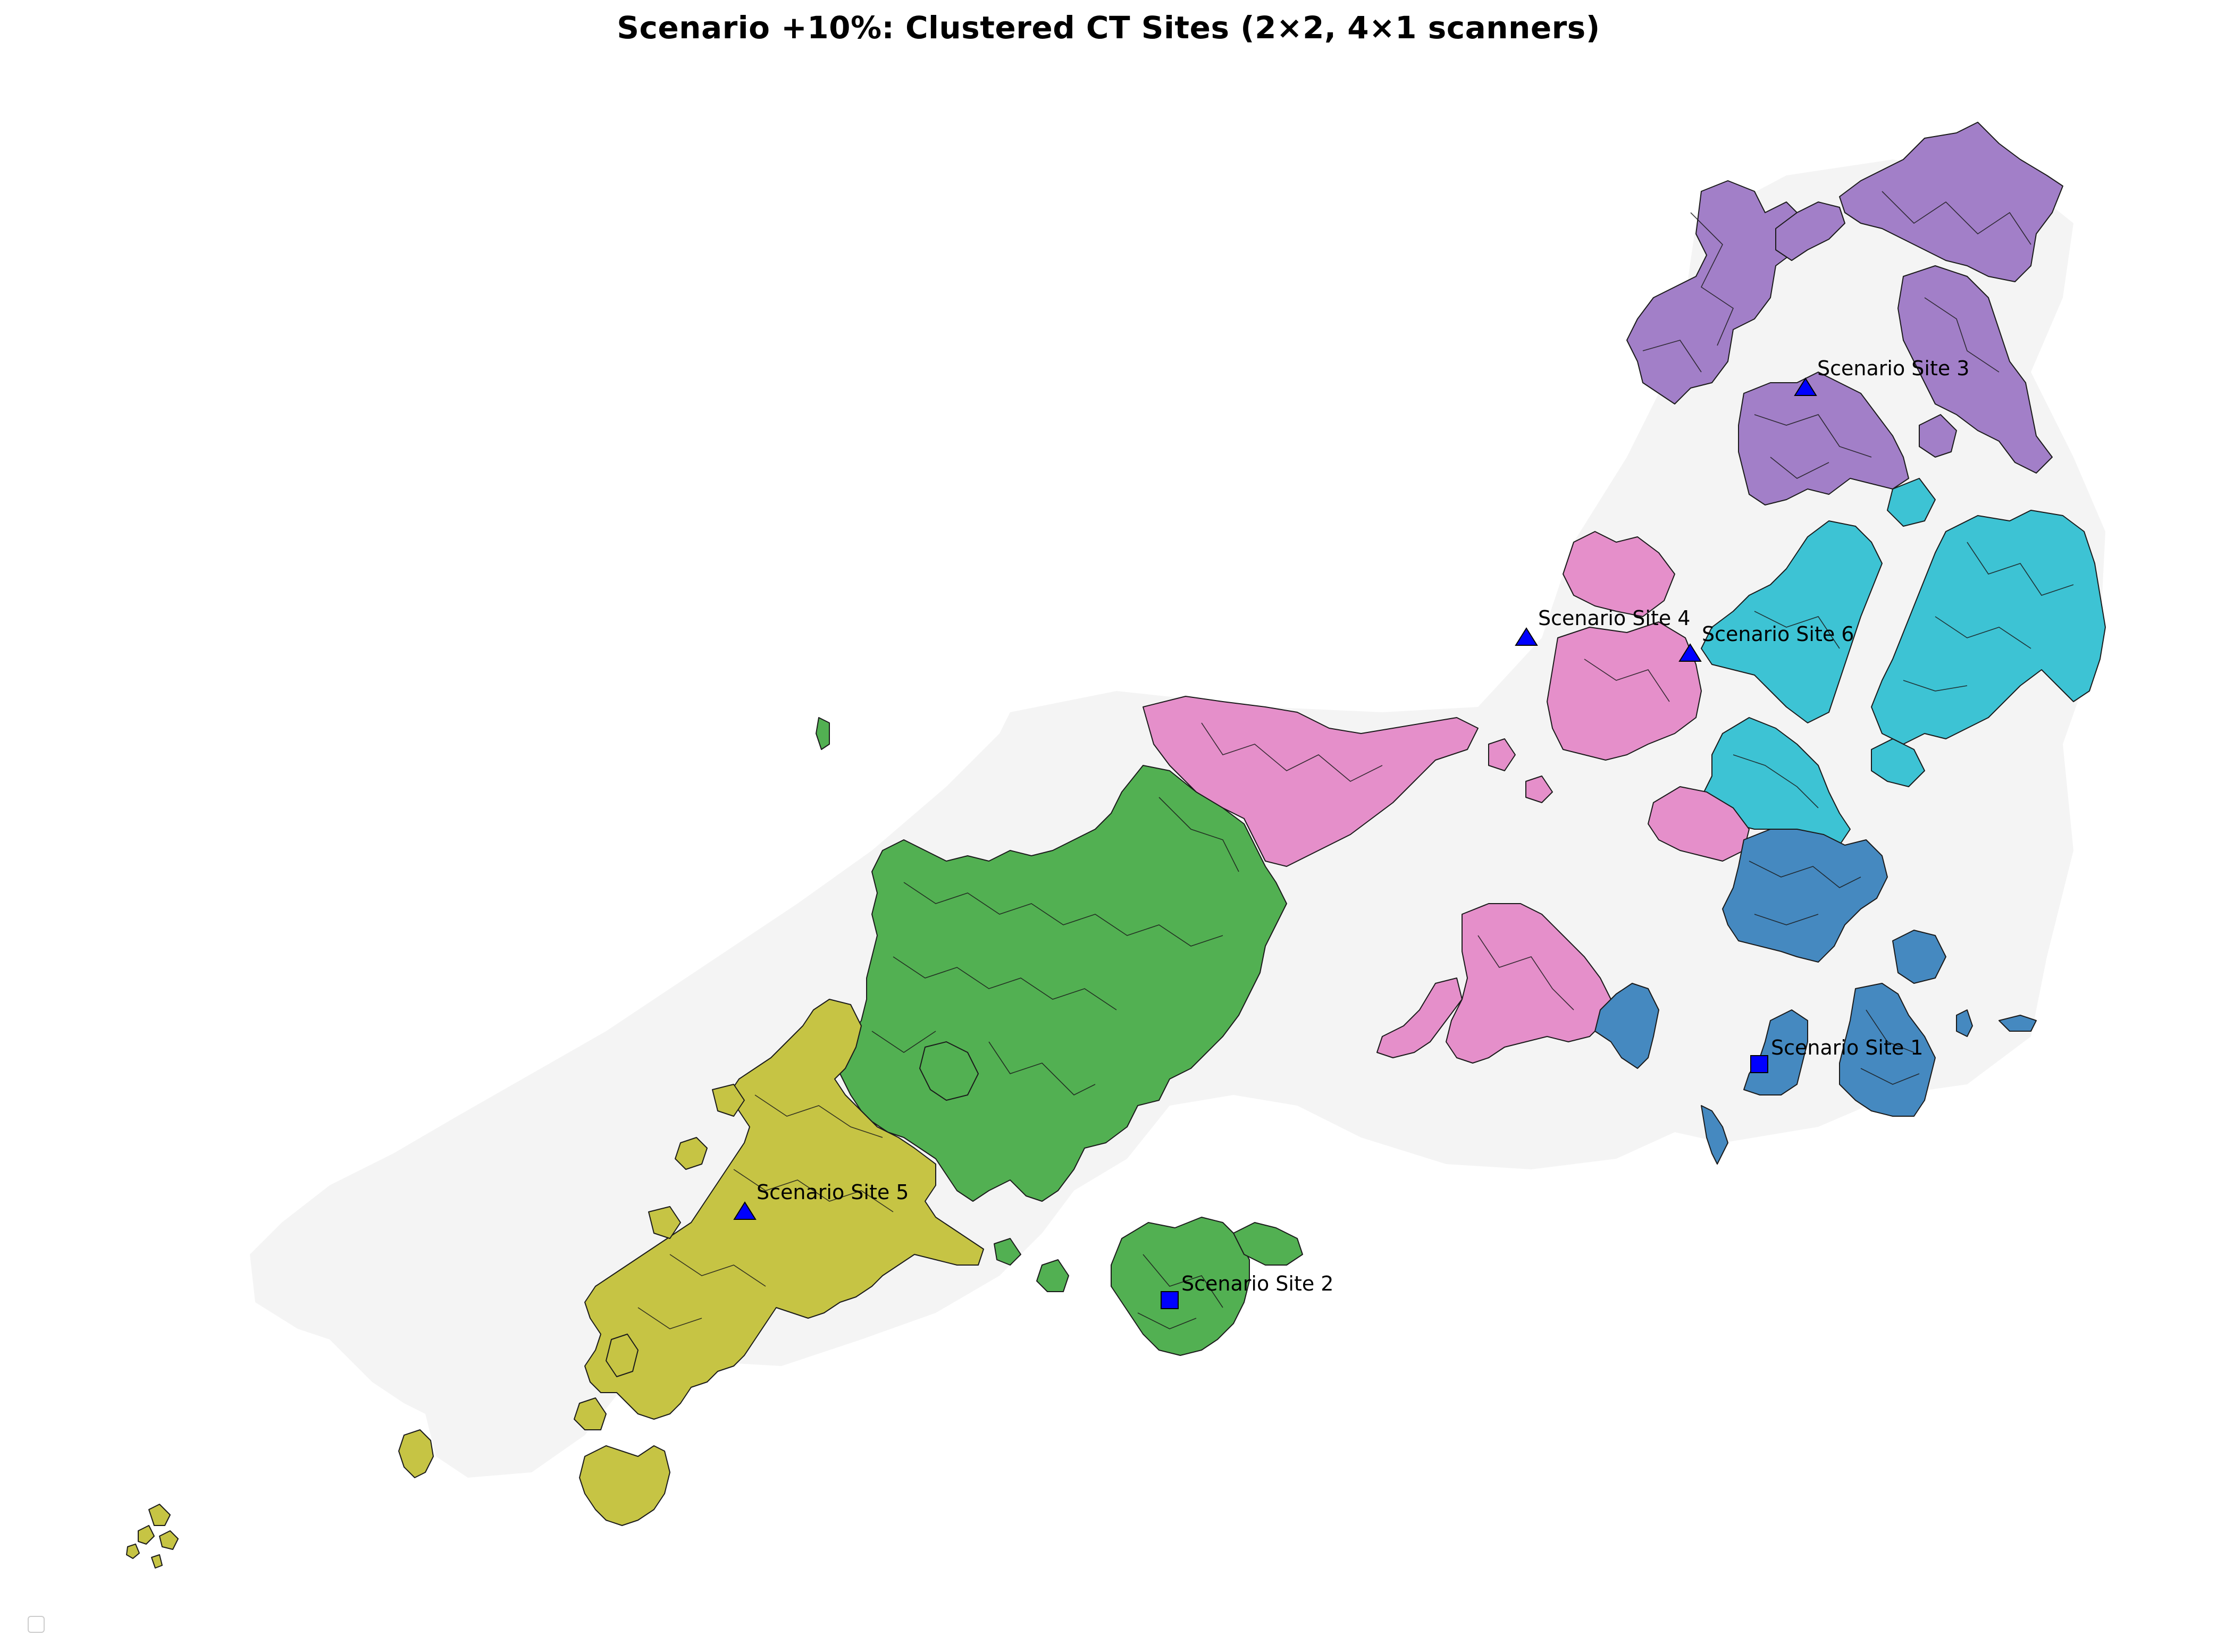 This screenshot has width=2217, height=1652. What do you see at coordinates (152, 1536) in the screenshot?
I see `cluster-region-isles` at bounding box center [152, 1536].